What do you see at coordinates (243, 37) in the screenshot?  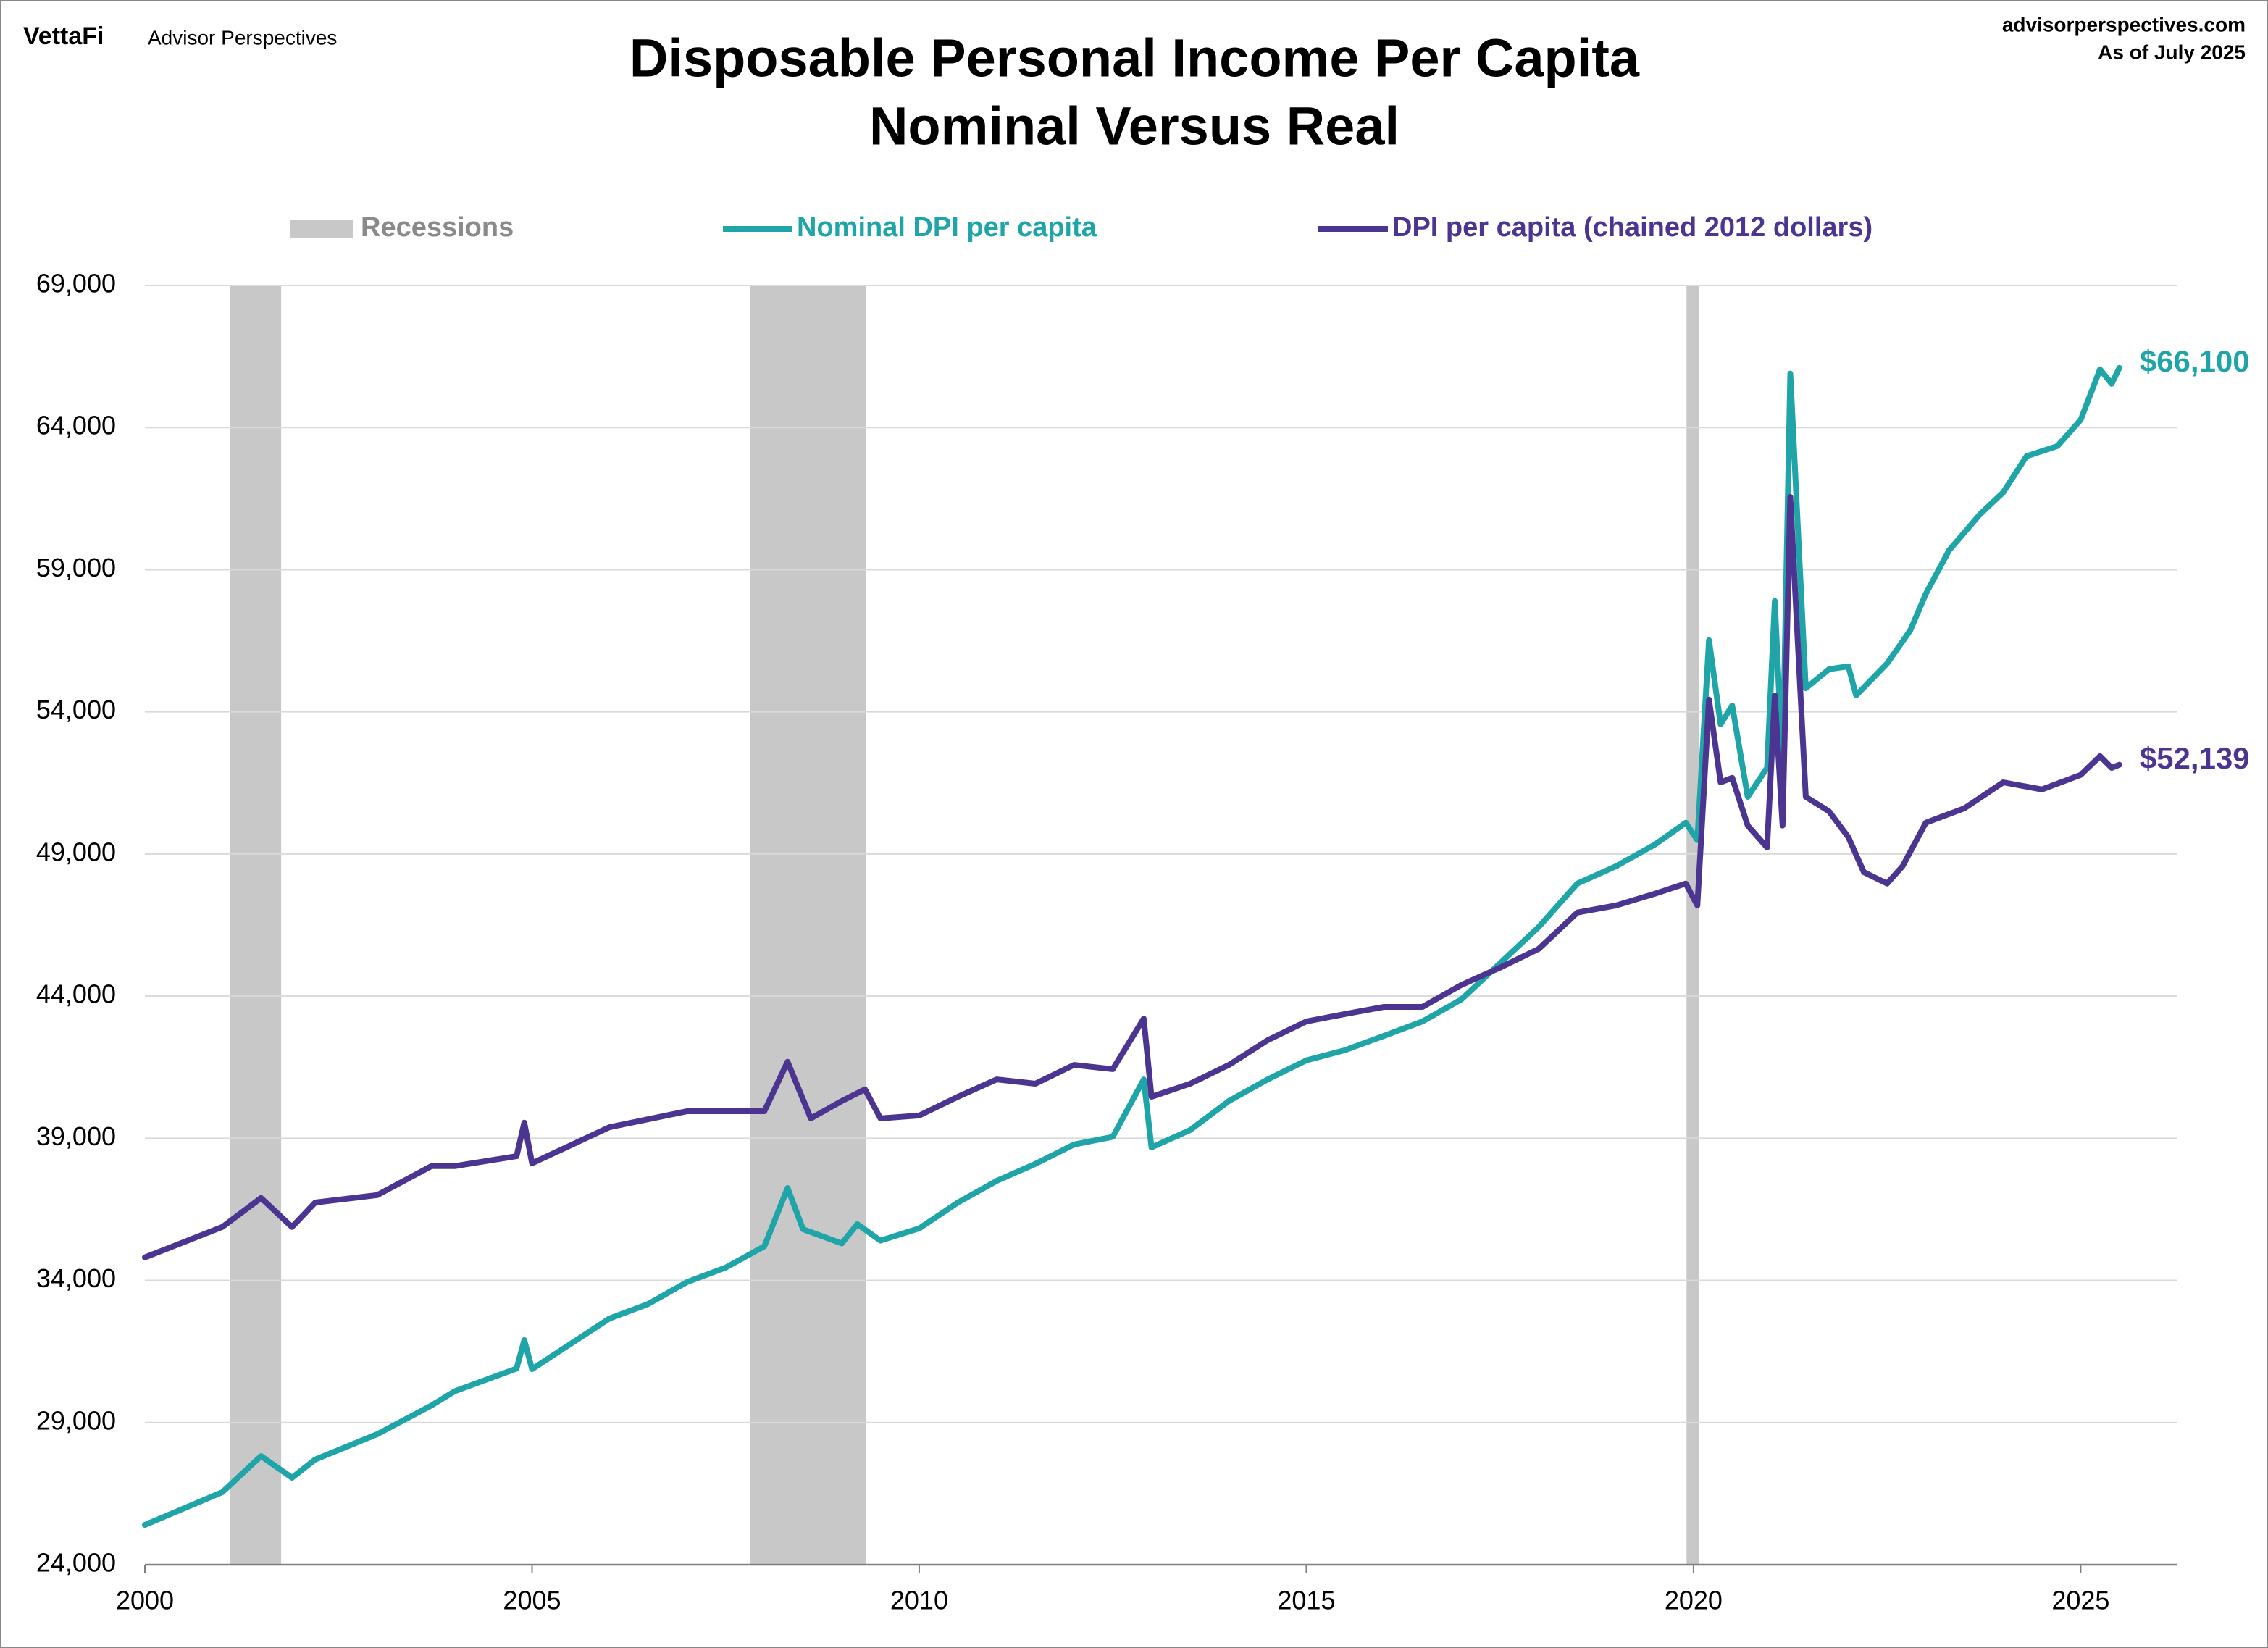 I see `publisher: Advisor Perspectives` at bounding box center [243, 37].